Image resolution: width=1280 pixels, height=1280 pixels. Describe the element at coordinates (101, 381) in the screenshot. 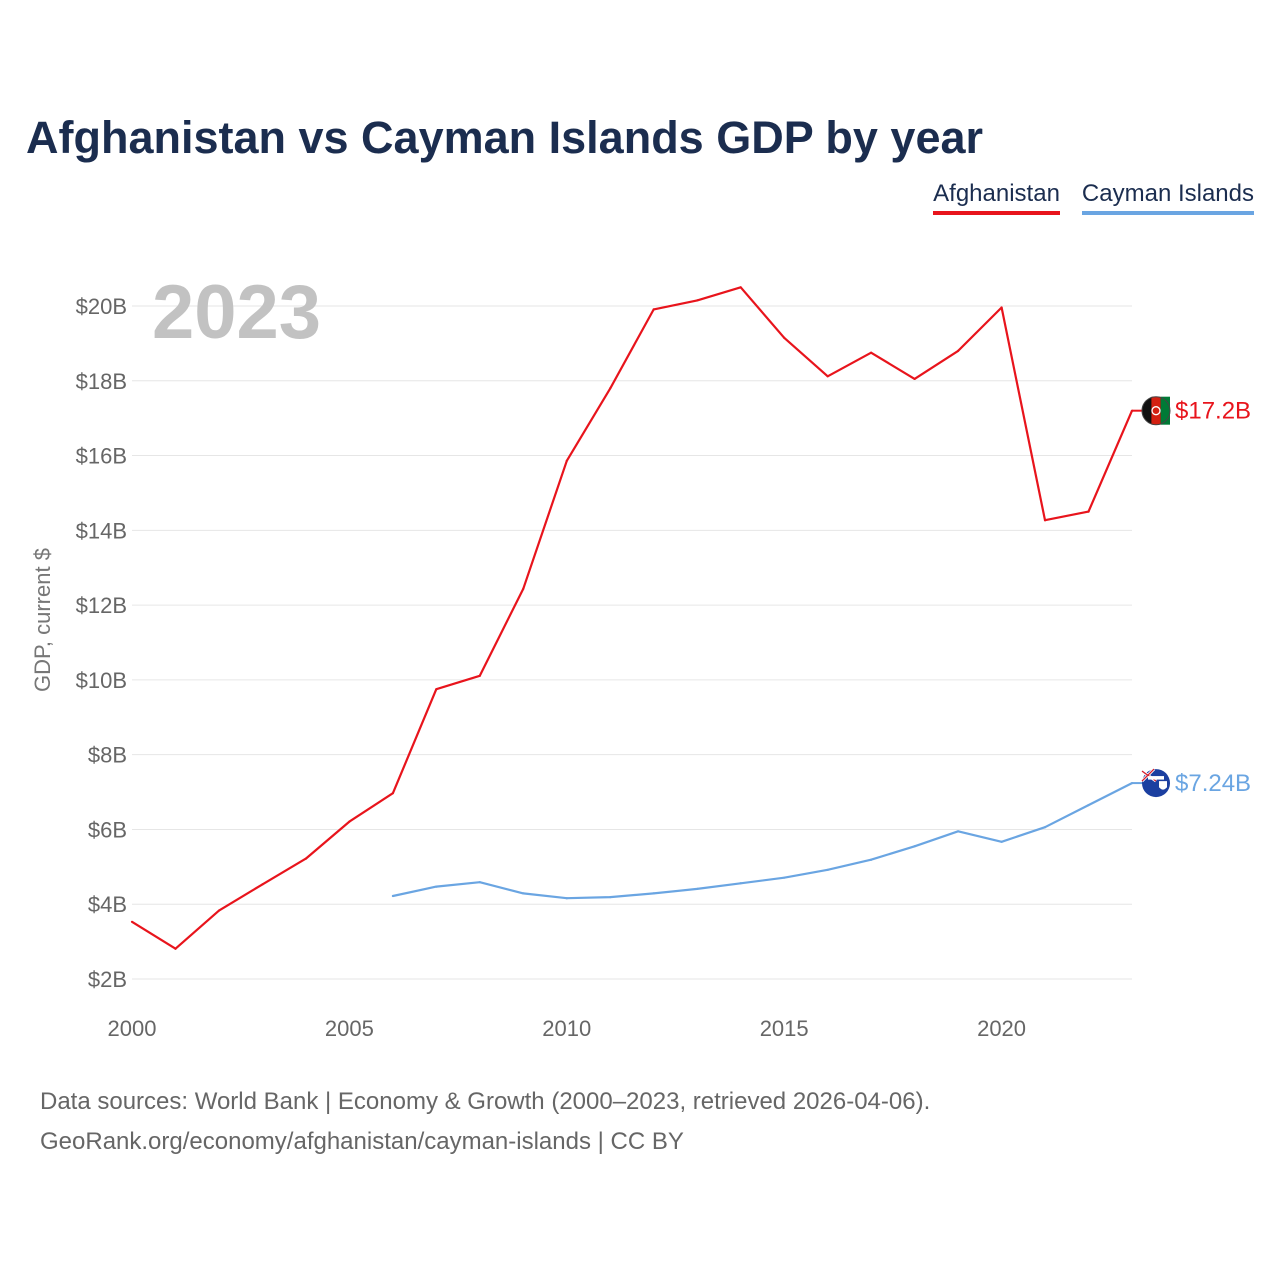

I see `y-tick-label: $18B` at that location.